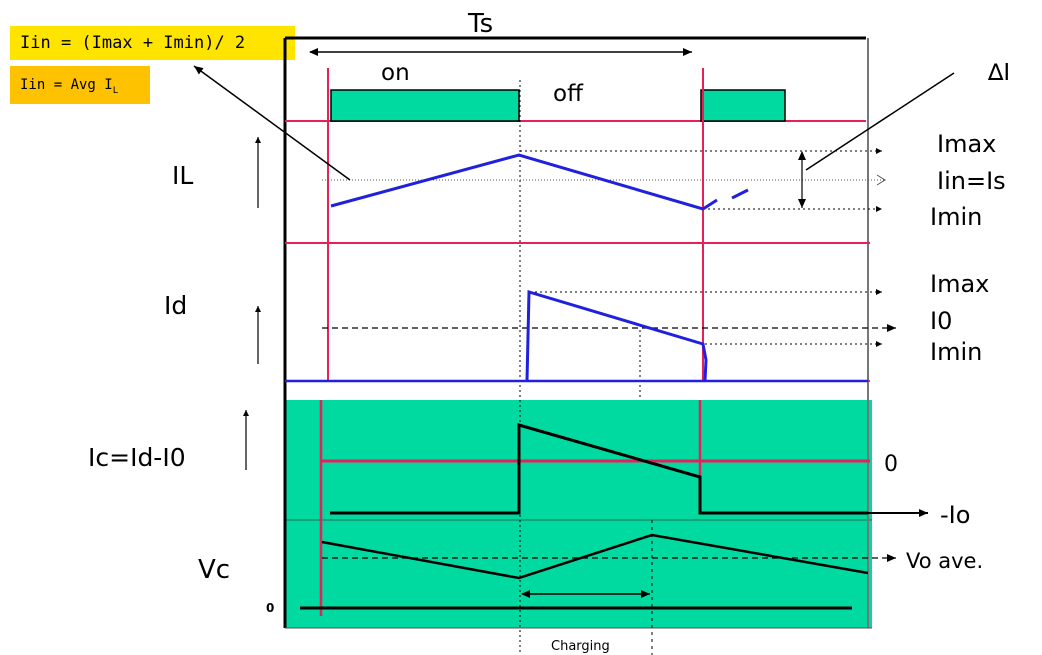  What do you see at coordinates (66, 85) in the screenshot?
I see `iin-avg-text: Iin = Avg I` at bounding box center [66, 85].